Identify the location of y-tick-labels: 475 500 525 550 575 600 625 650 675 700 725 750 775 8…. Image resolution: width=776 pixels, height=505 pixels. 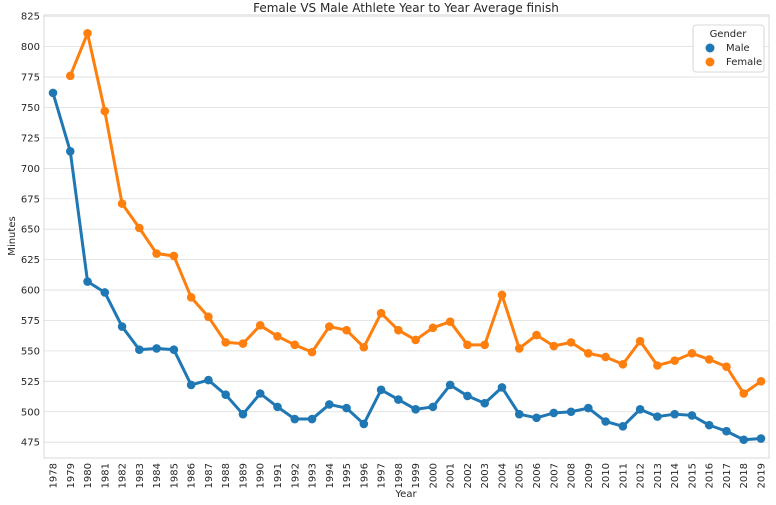
(30, 230).